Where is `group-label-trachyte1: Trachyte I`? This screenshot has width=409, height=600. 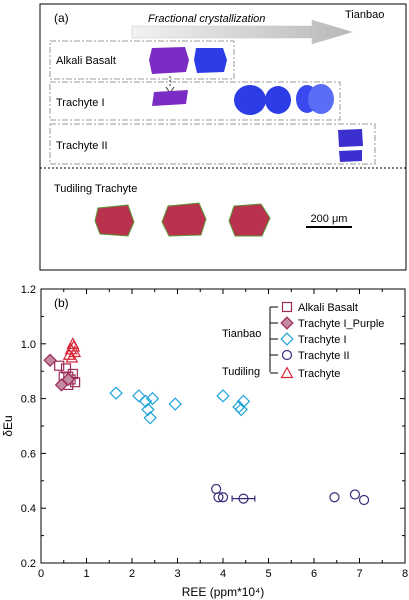
group-label-trachyte1: Trachyte I is located at coordinates (80, 103).